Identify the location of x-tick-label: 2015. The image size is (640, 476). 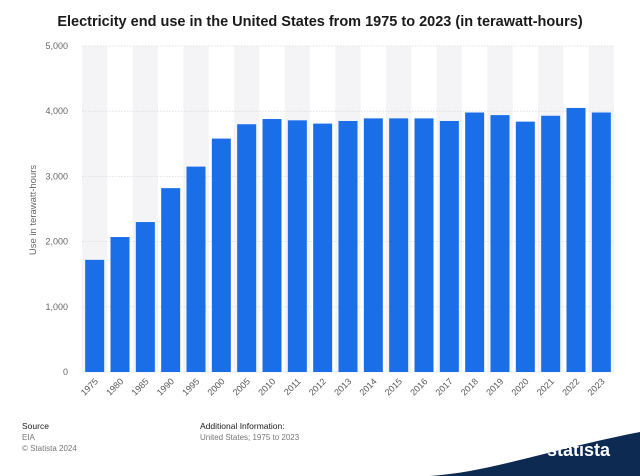
(393, 386).